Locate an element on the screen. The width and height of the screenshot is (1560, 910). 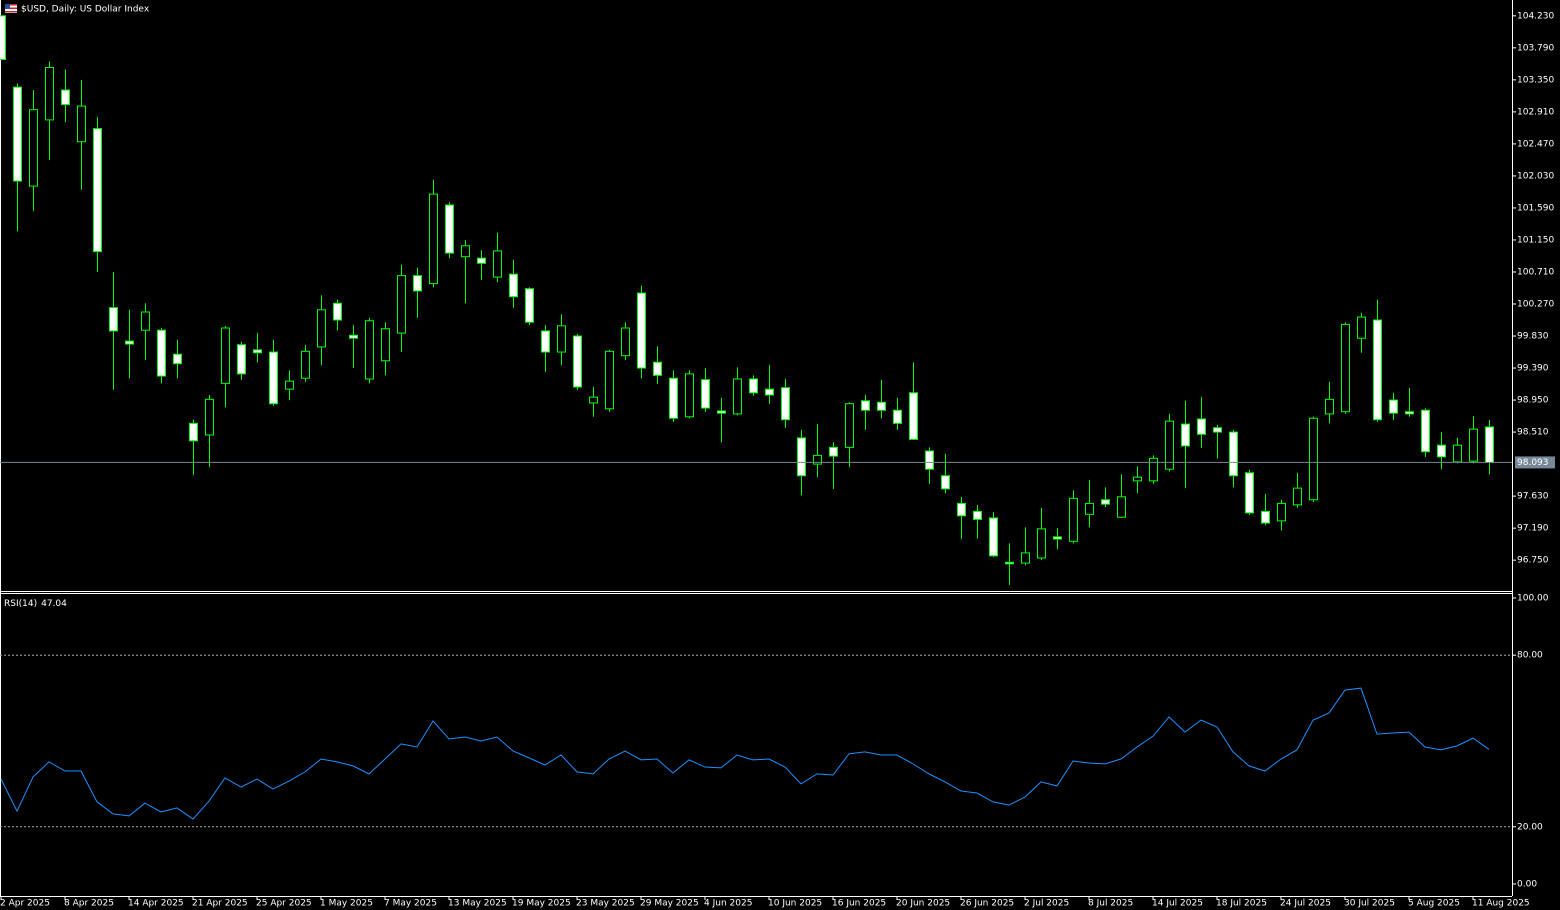
indicator-title: RSI(14) 47.04 is located at coordinates (35, 604).